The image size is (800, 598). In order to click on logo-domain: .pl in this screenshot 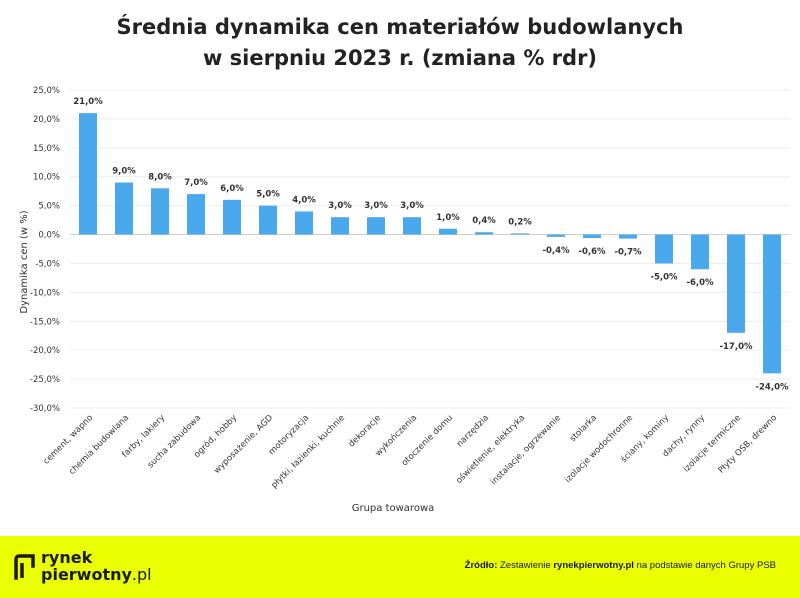, I will do `click(141, 574)`.